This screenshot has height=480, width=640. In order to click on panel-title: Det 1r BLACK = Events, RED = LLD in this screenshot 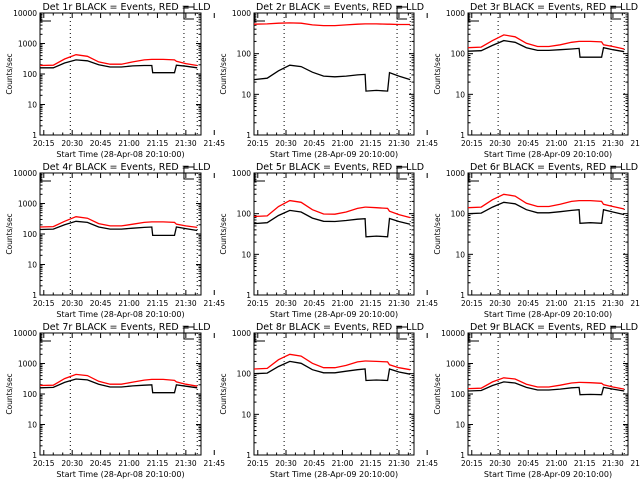, I will do `click(126, 7)`.